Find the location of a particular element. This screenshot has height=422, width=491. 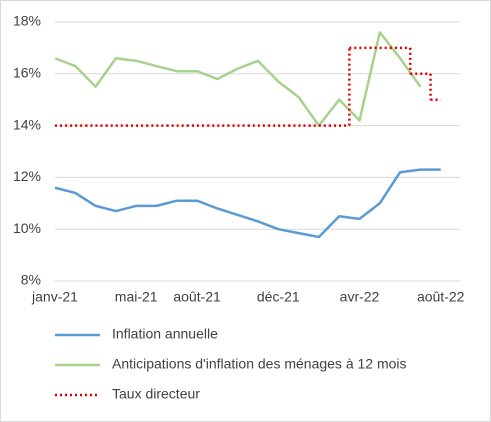

y-tick-label: 14% is located at coordinates (27, 124).